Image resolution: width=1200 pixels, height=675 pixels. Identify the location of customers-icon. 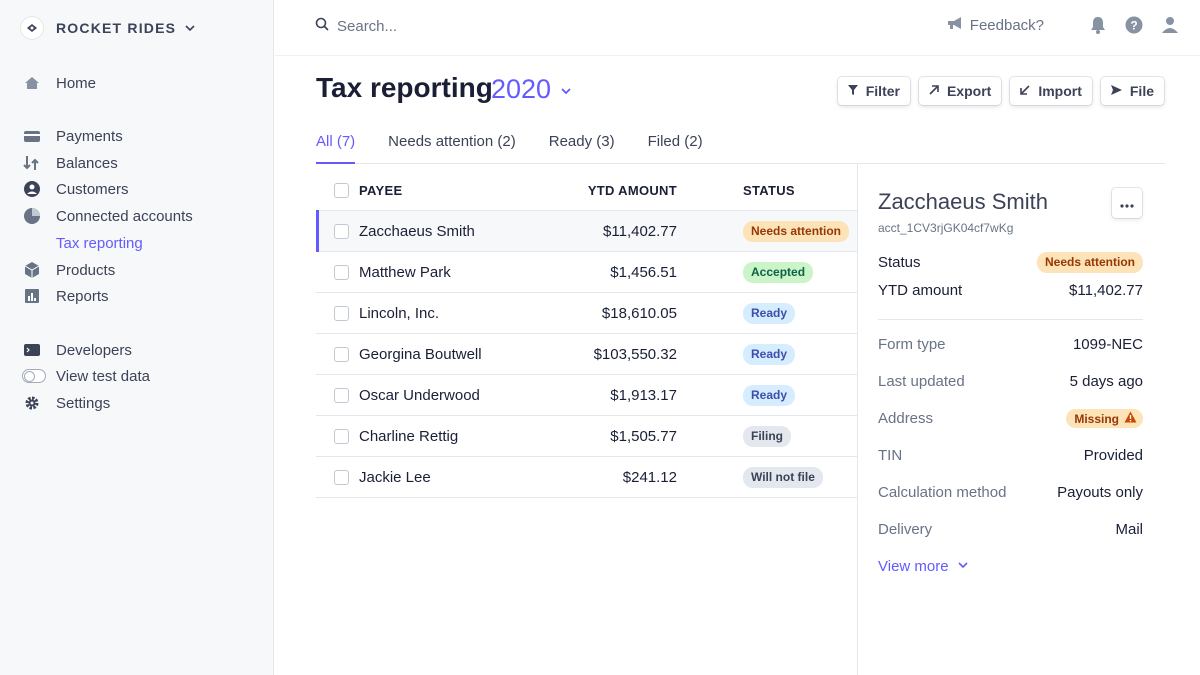
(32, 189).